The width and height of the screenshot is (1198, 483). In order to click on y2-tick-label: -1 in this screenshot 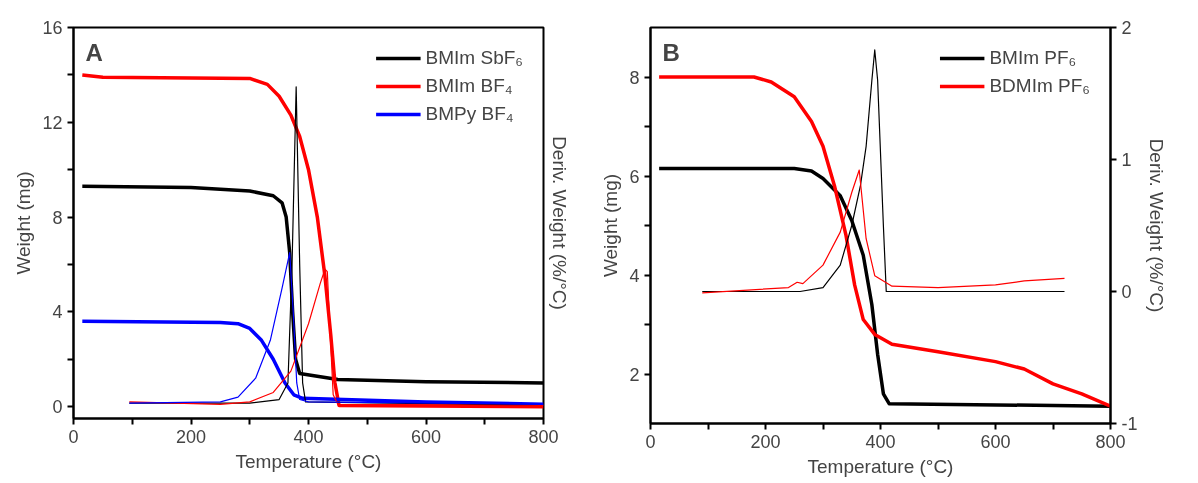, I will do `click(1129, 424)`.